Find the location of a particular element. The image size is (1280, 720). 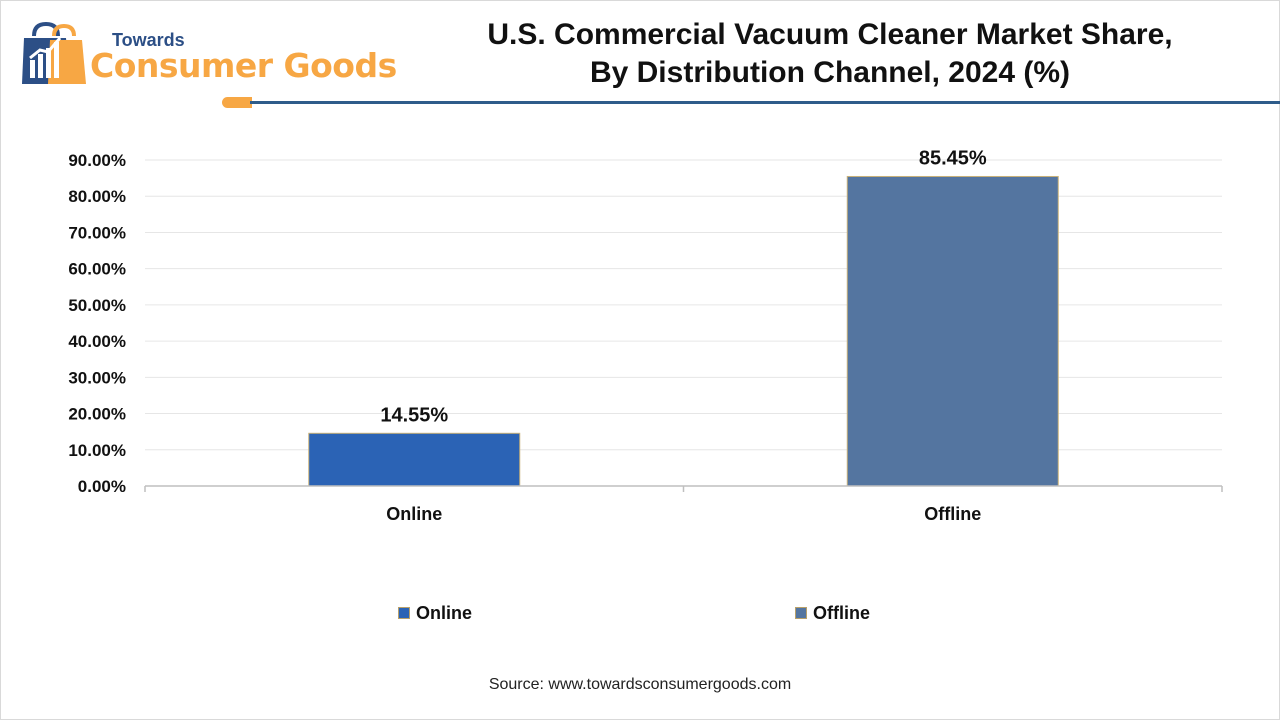

y-tick-label: 60.00% is located at coordinates (97, 269).